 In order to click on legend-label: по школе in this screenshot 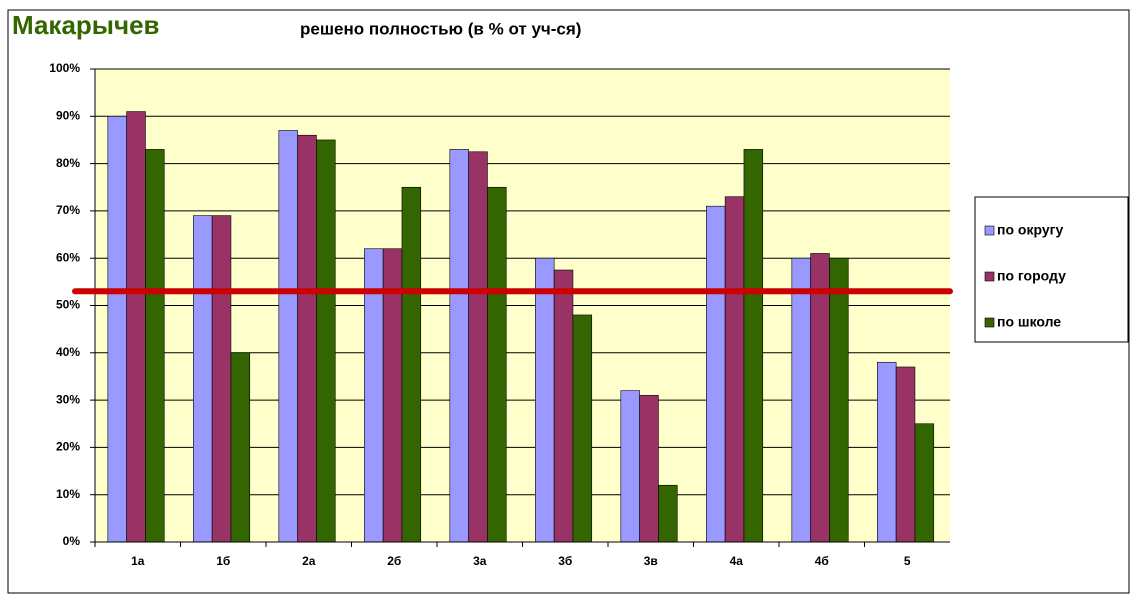, I will do `click(1029, 322)`.